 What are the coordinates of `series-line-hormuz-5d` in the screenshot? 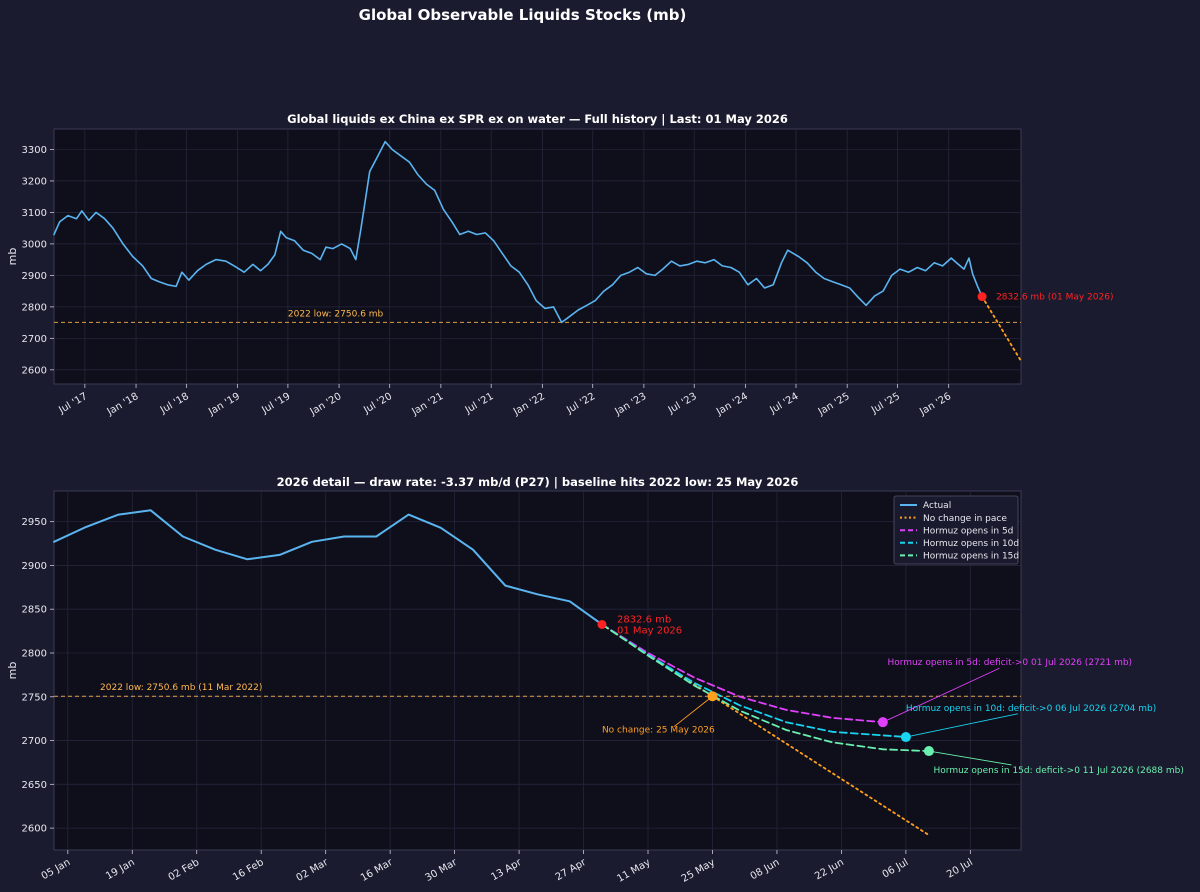 It's located at (742, 673).